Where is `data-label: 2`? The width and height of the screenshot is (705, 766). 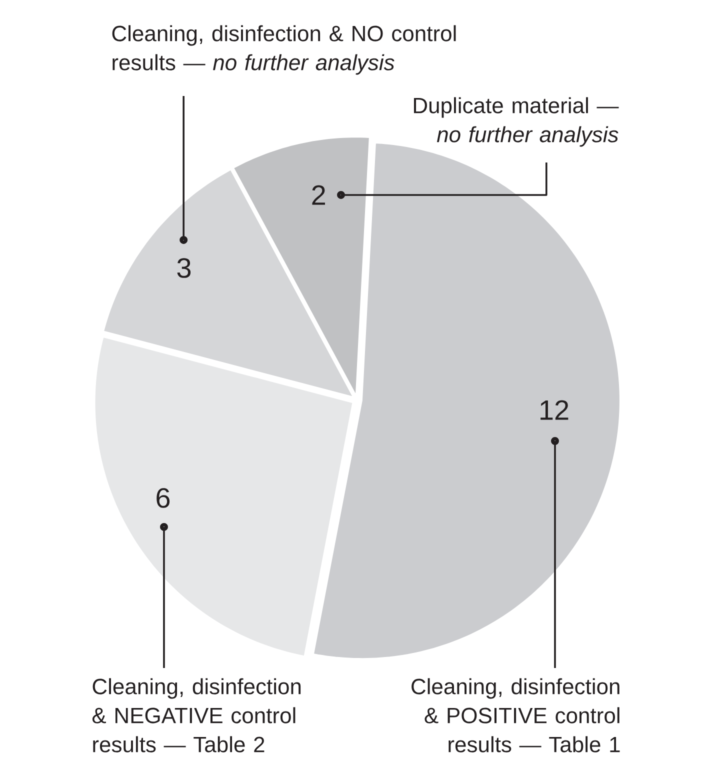
data-label: 2 is located at coordinates (318, 195).